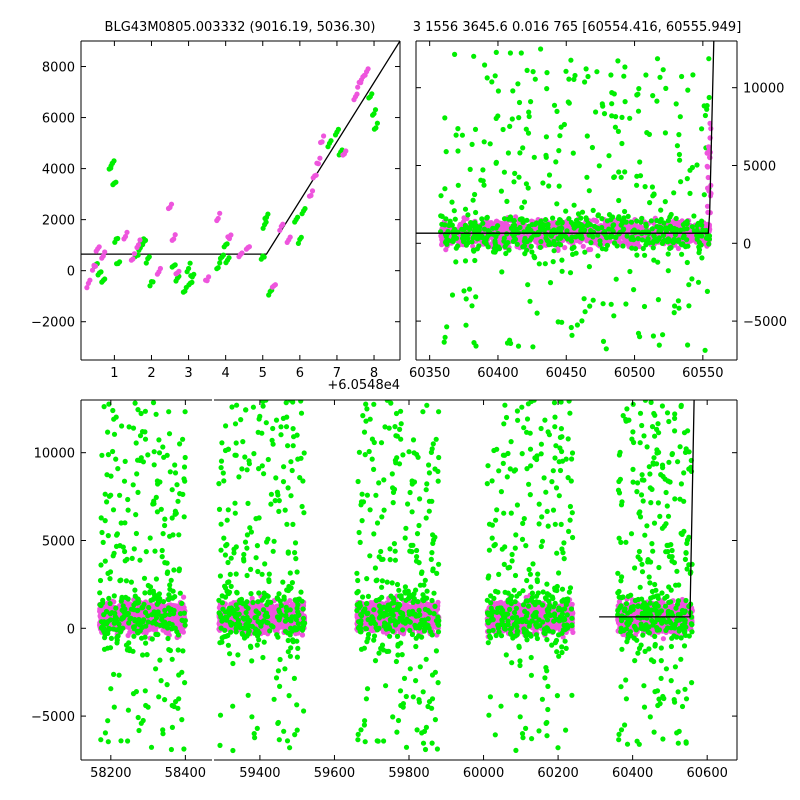 The height and width of the screenshot is (800, 800). I want to click on x-tick-label: 60450, so click(566, 373).